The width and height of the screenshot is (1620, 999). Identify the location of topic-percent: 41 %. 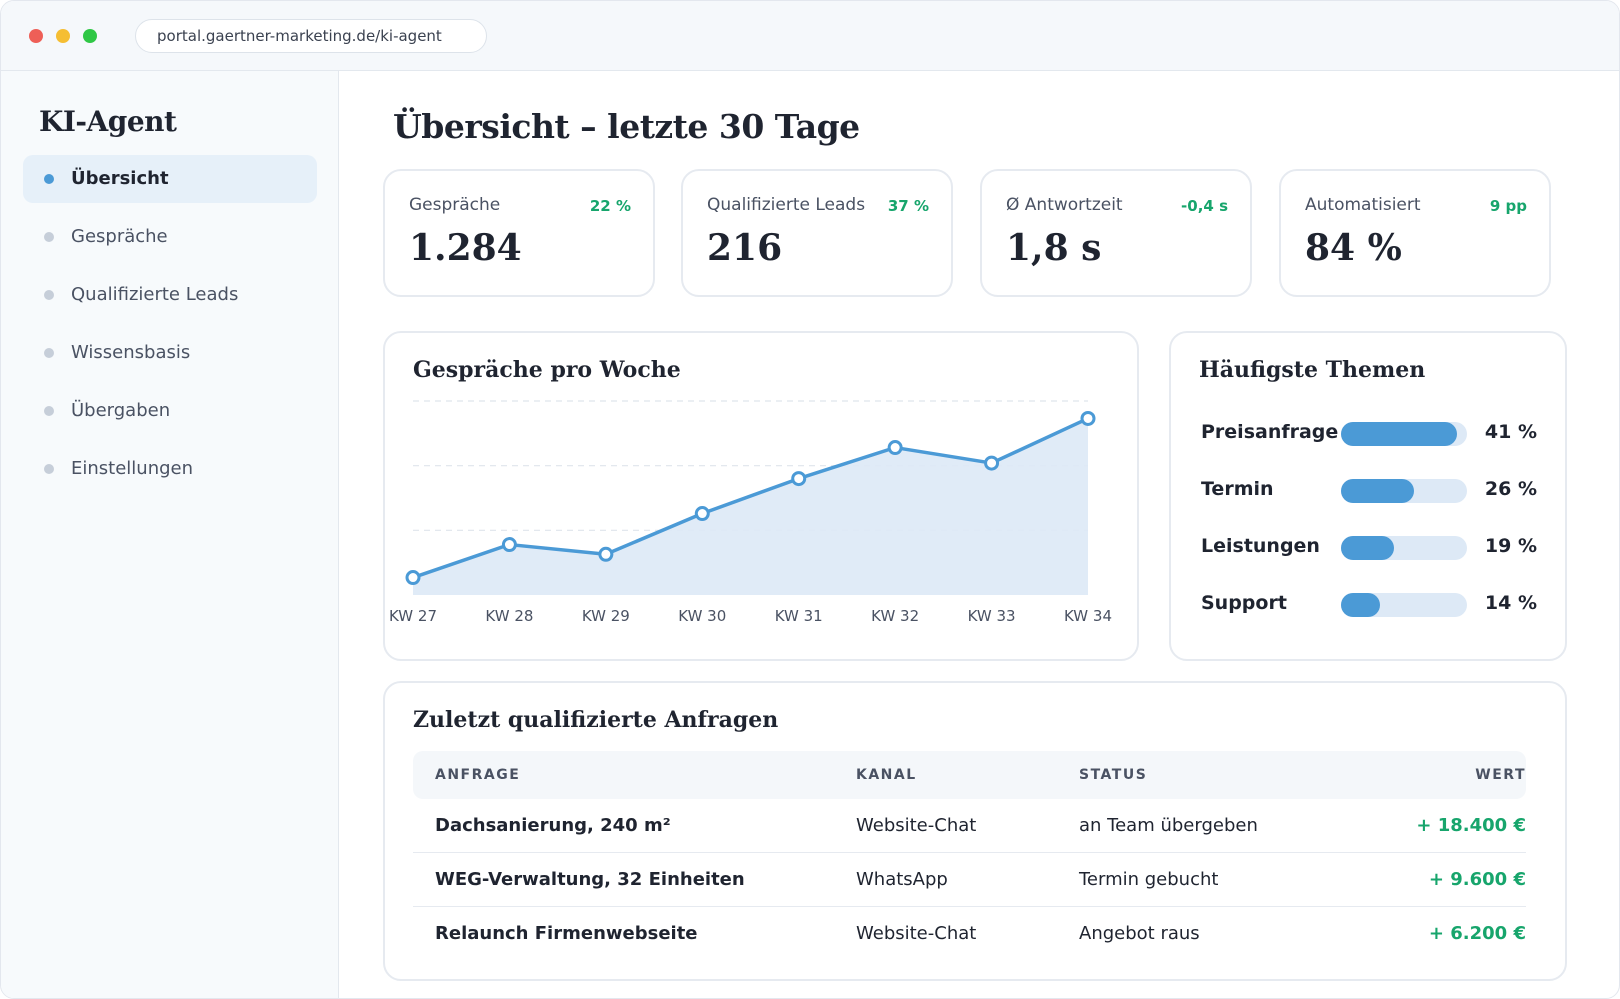
(1510, 432).